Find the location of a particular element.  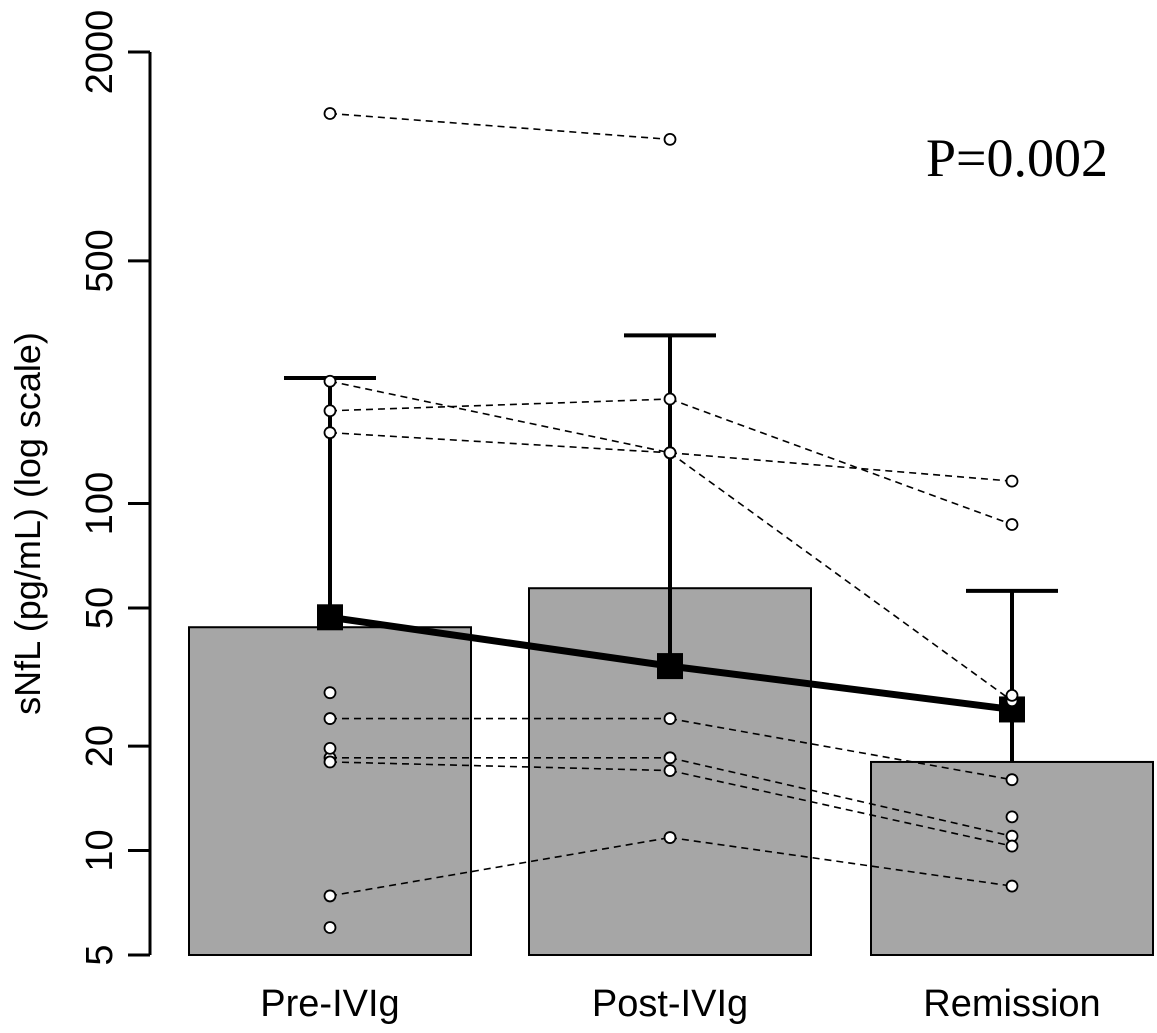

y-tick-label: 5 is located at coordinates (100, 954).